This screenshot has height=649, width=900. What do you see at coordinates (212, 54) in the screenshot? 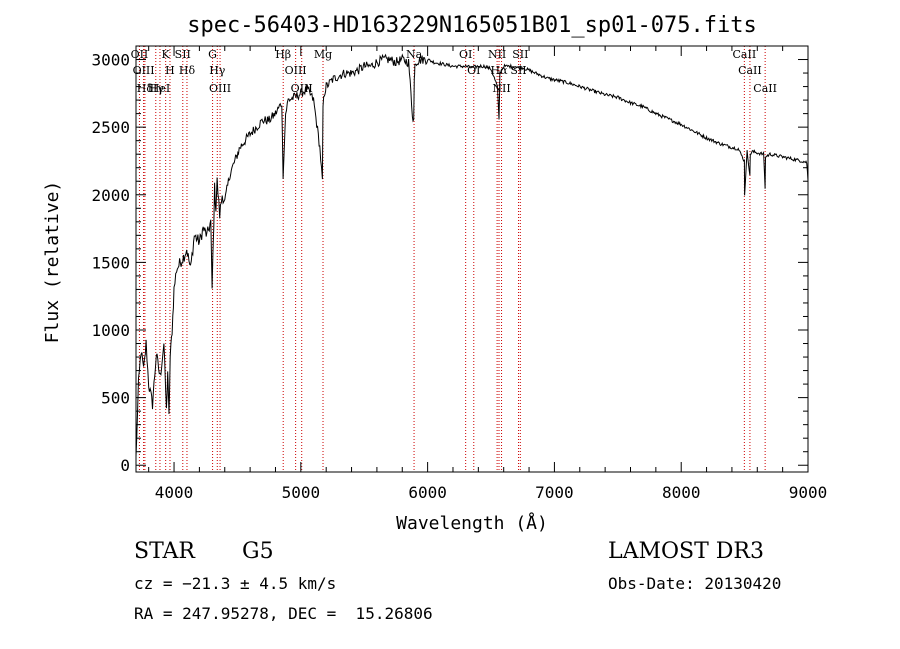
I see `reference-line-label: G` at bounding box center [212, 54].